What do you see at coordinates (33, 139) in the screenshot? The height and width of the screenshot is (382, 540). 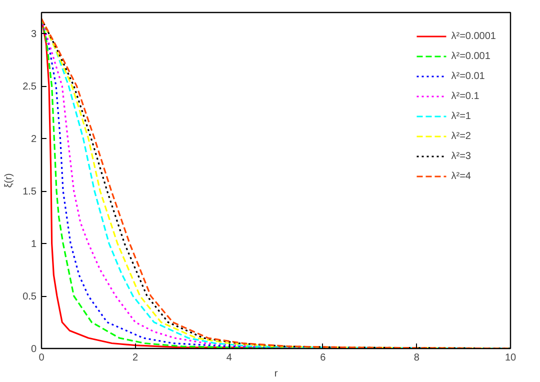 I see `y-tick-label: 2` at bounding box center [33, 139].